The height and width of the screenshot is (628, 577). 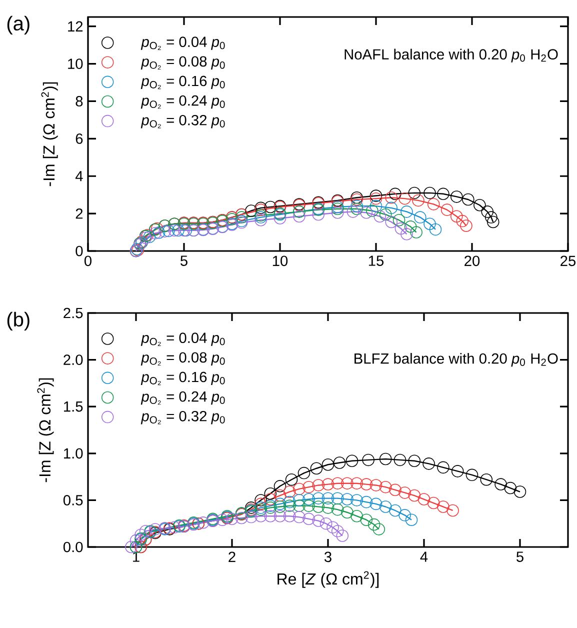 What do you see at coordinates (73, 453) in the screenshot?
I see `y-tick-label: 1.0` at bounding box center [73, 453].